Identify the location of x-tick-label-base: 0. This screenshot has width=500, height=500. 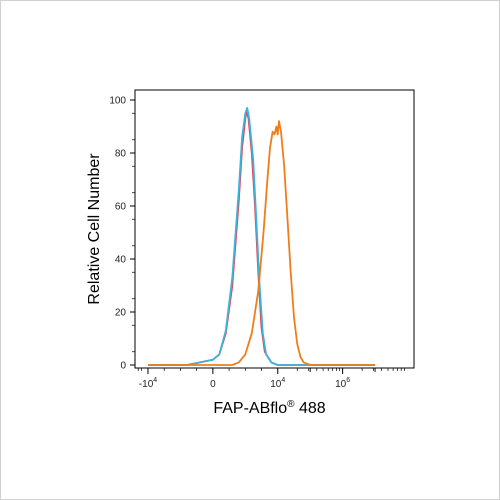
(213, 384).